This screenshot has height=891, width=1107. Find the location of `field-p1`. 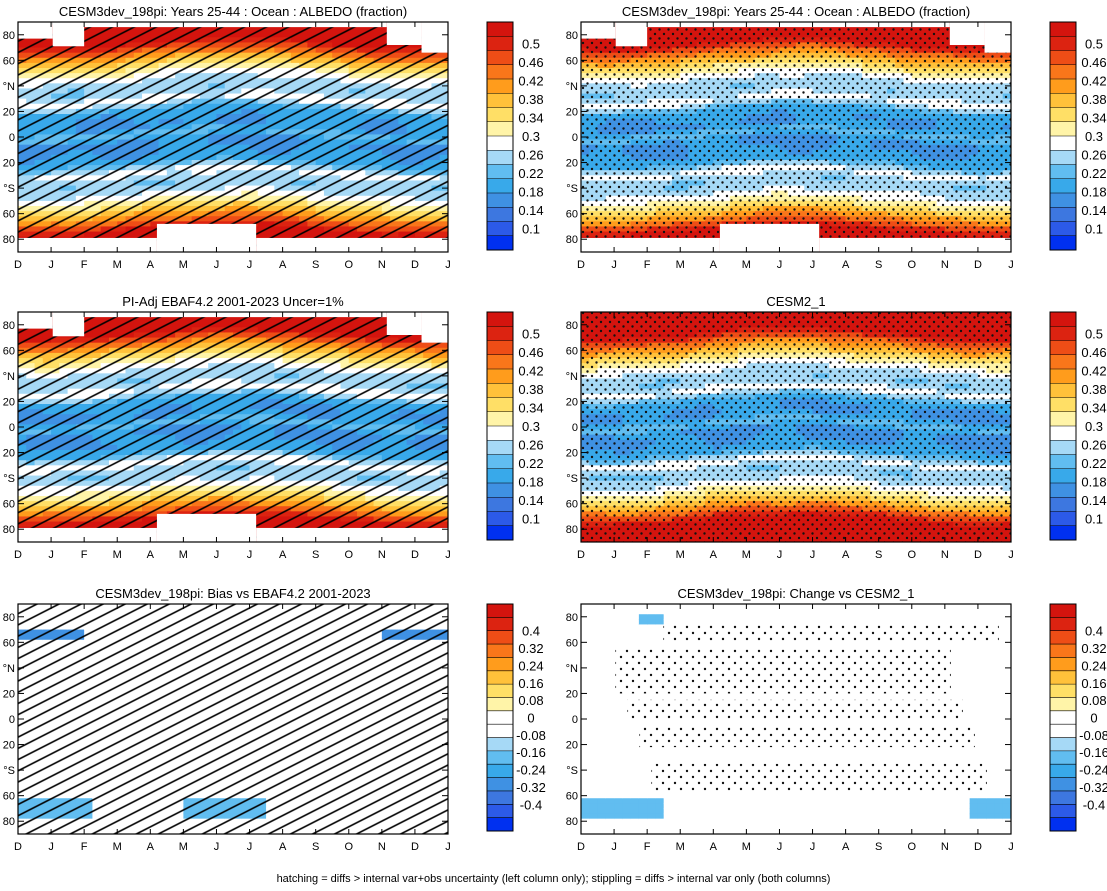

field-p1 is located at coordinates (233, 137).